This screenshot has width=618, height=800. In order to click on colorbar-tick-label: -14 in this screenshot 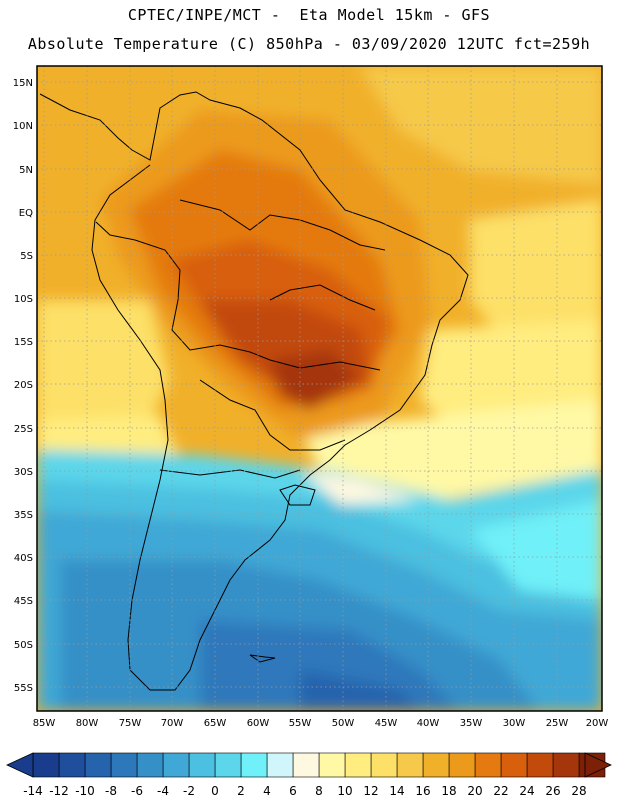, I will do `click(33, 791)`.